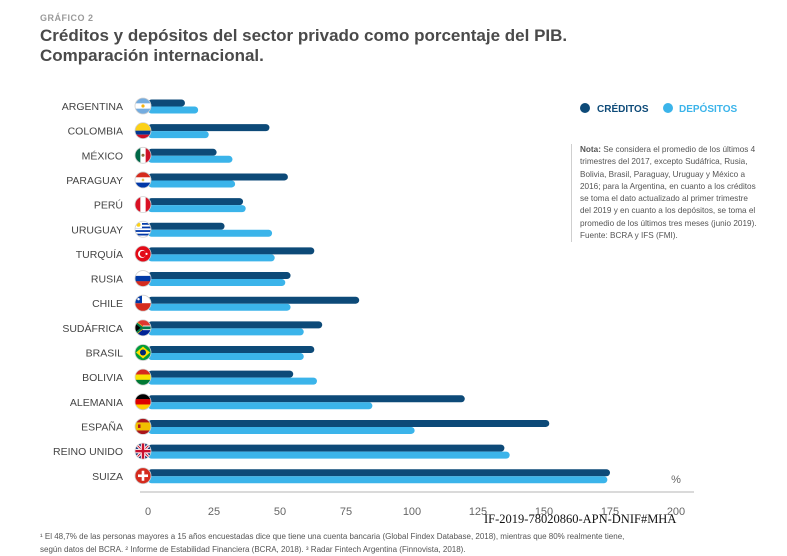 Image resolution: width=787 pixels, height=556 pixels. Describe the element at coordinates (218, 177) in the screenshot. I see `creditos-bar-paraguay` at that location.